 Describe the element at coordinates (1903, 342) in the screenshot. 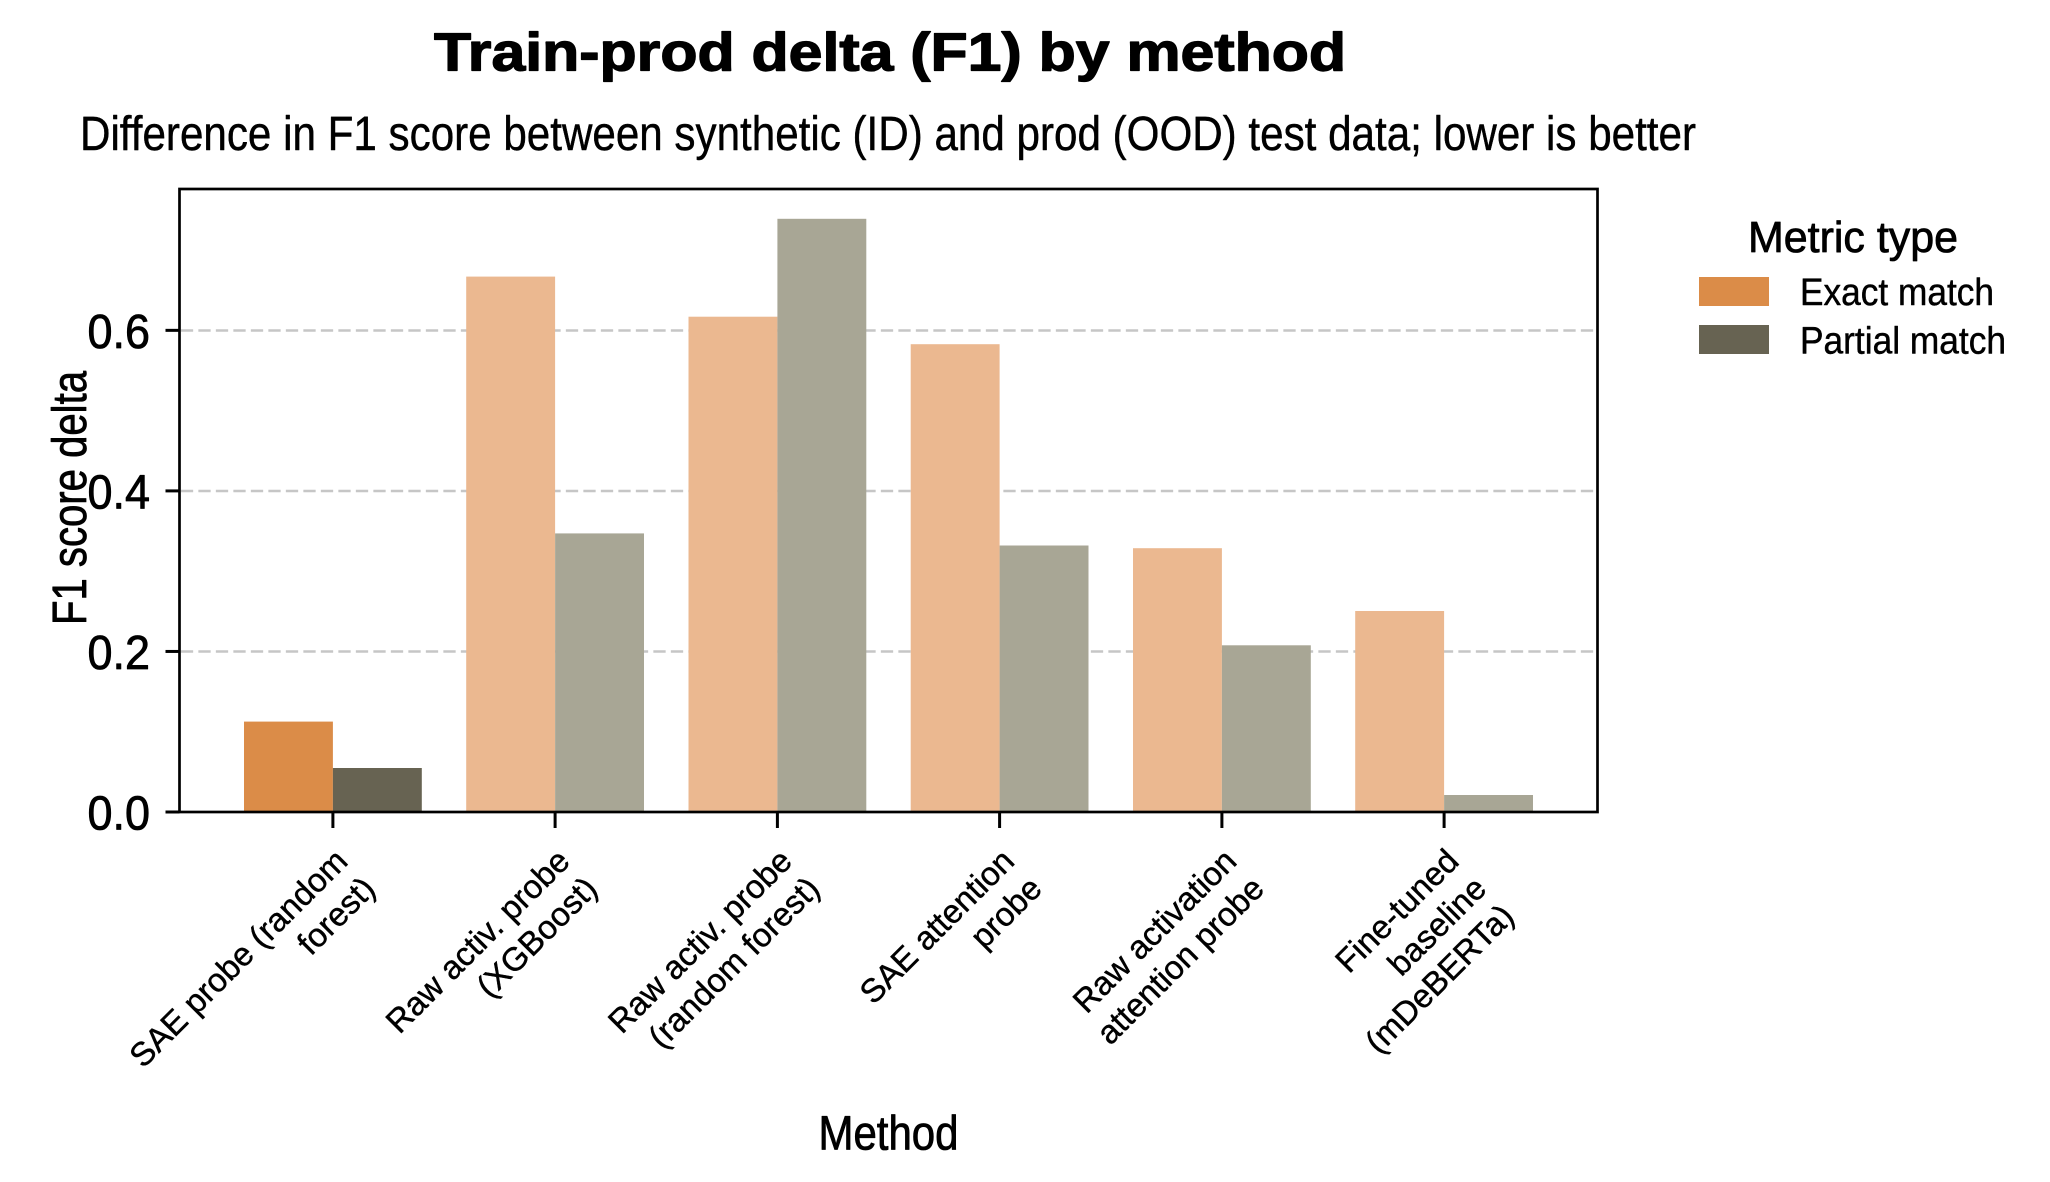

I see `svg-text: Partial match` at that location.